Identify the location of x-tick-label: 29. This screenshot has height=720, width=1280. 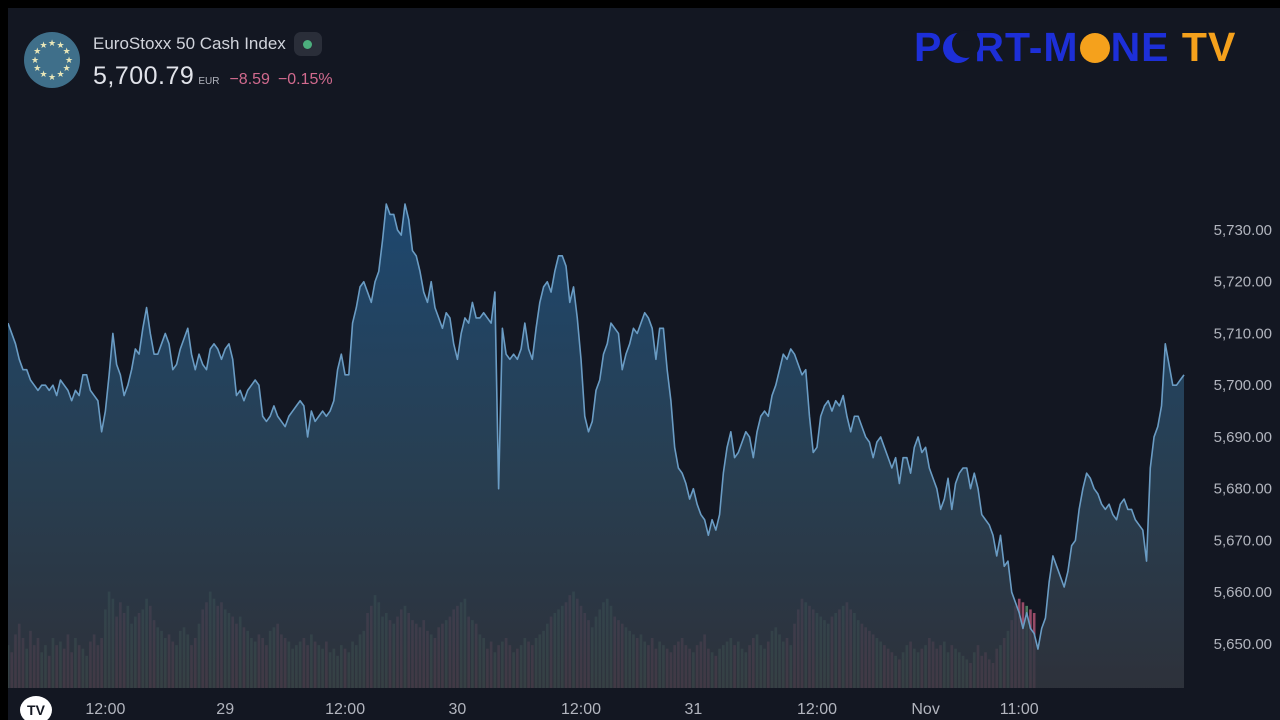
(225, 709).